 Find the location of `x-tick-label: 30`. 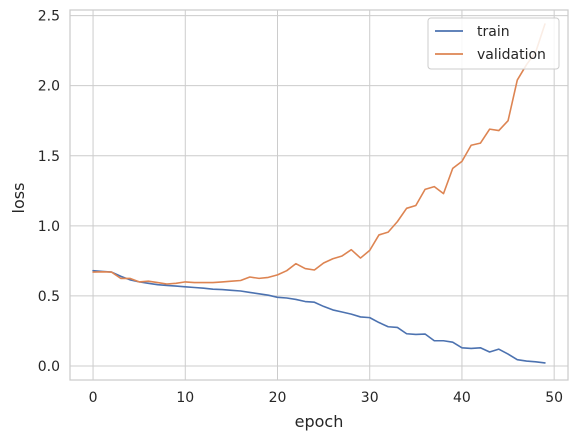

x-tick-label: 30 is located at coordinates (370, 398).